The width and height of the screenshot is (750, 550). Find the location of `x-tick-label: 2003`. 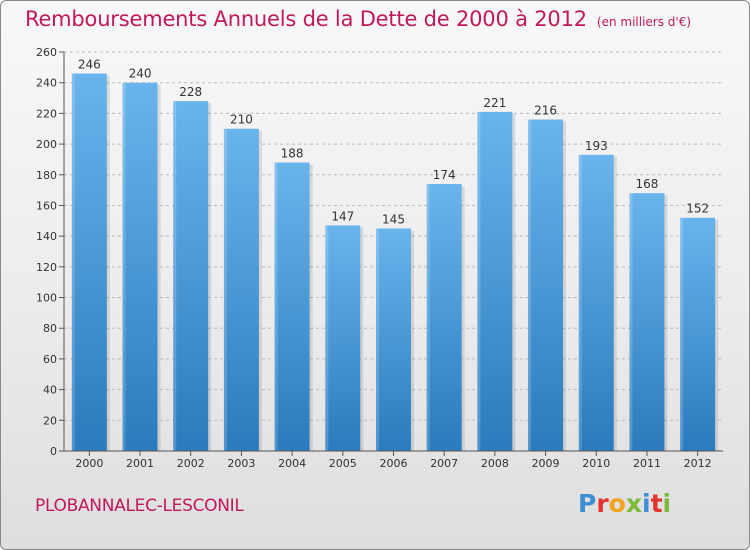

x-tick-label: 2003 is located at coordinates (241, 463).